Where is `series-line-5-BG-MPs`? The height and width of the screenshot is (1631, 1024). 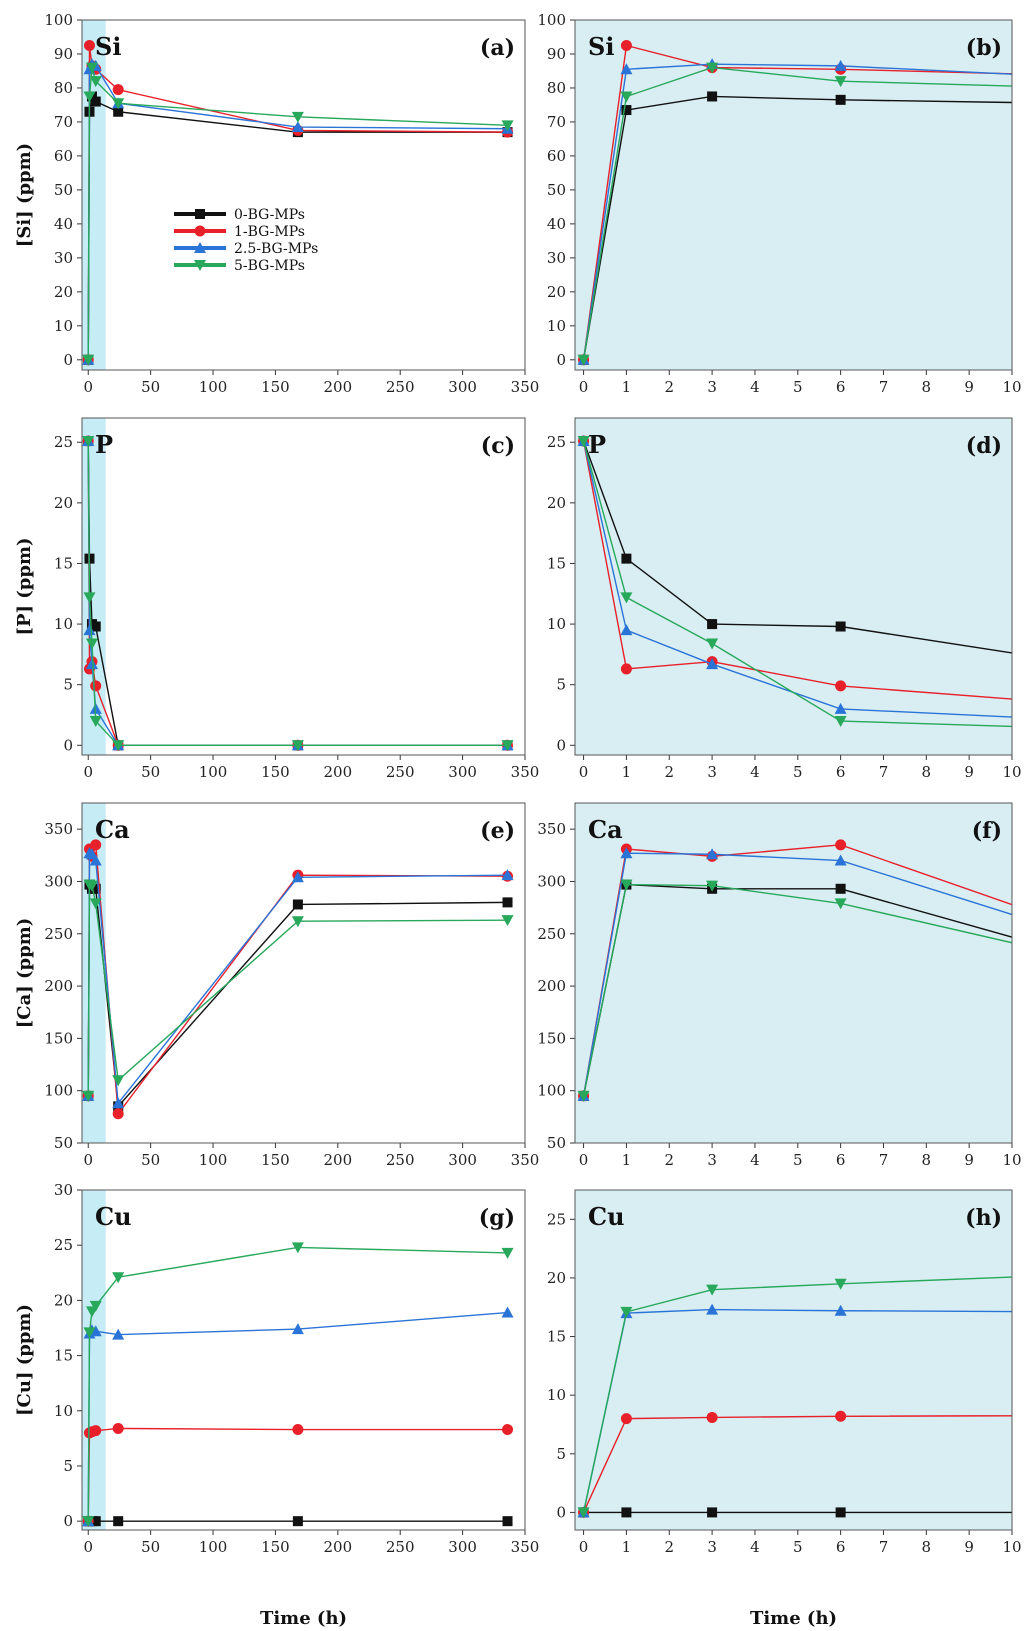 series-line-5-BG-MPs is located at coordinates (297, 1384).